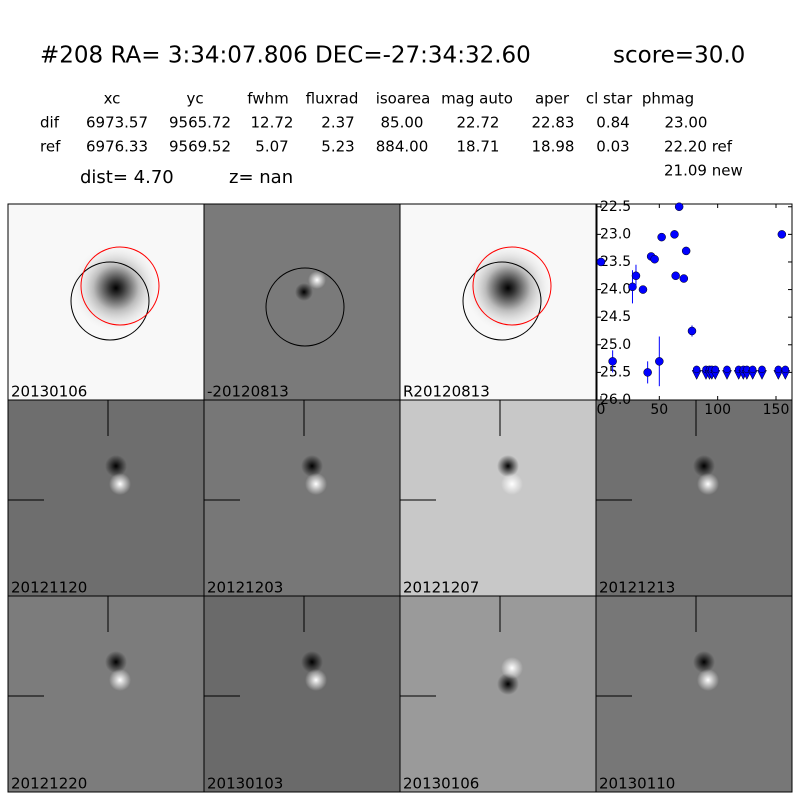  I want to click on x-tick-label: 50, so click(659, 410).